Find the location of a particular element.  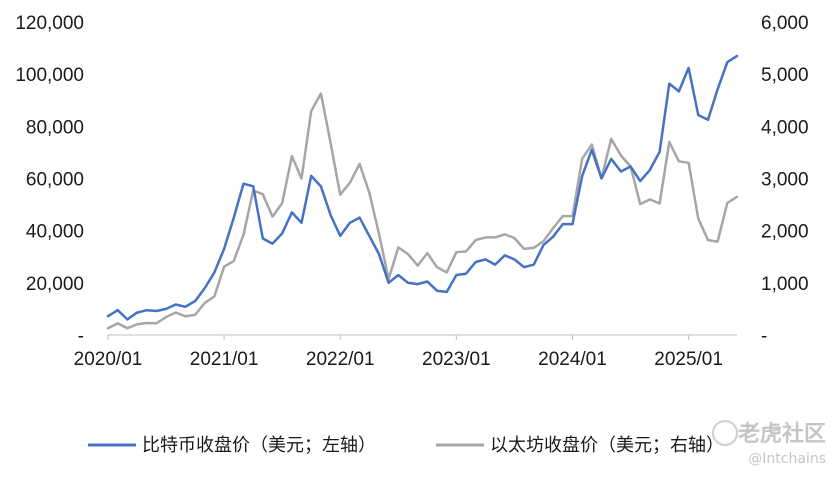

watermark-logo-icon is located at coordinates (725, 433).